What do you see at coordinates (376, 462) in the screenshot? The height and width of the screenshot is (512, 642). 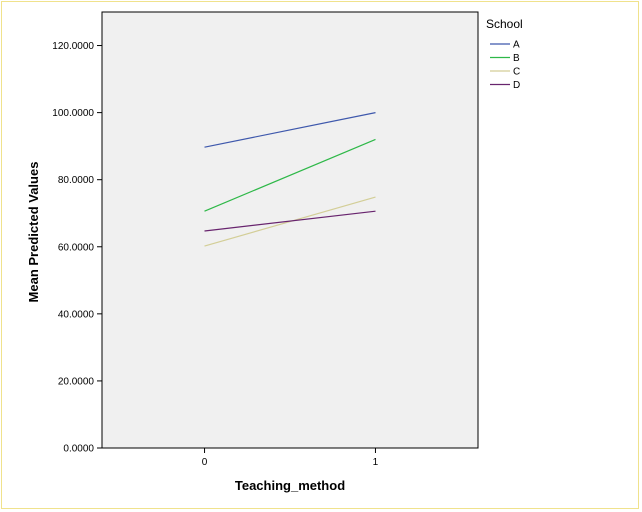 I see `x-tick-label: 1` at bounding box center [376, 462].